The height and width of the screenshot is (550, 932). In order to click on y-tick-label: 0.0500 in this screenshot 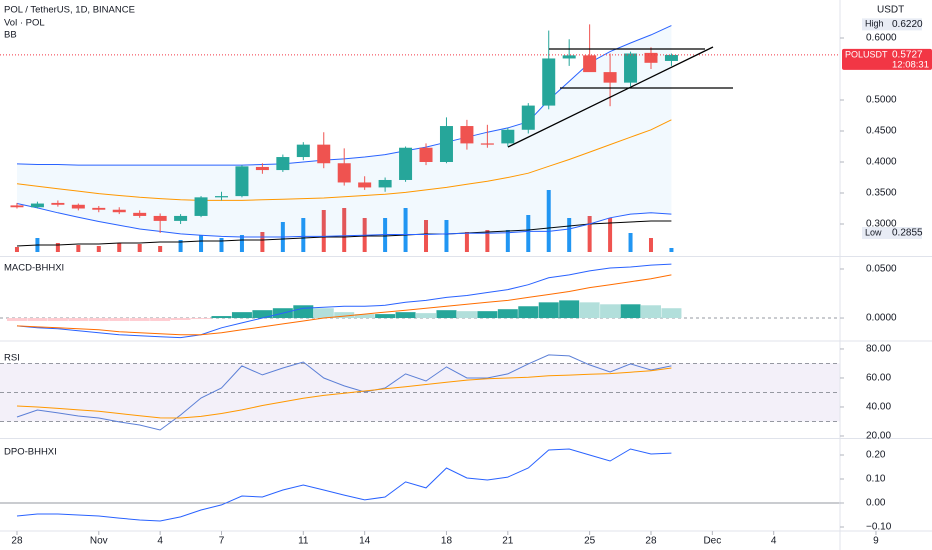, I will do `click(881, 269)`.